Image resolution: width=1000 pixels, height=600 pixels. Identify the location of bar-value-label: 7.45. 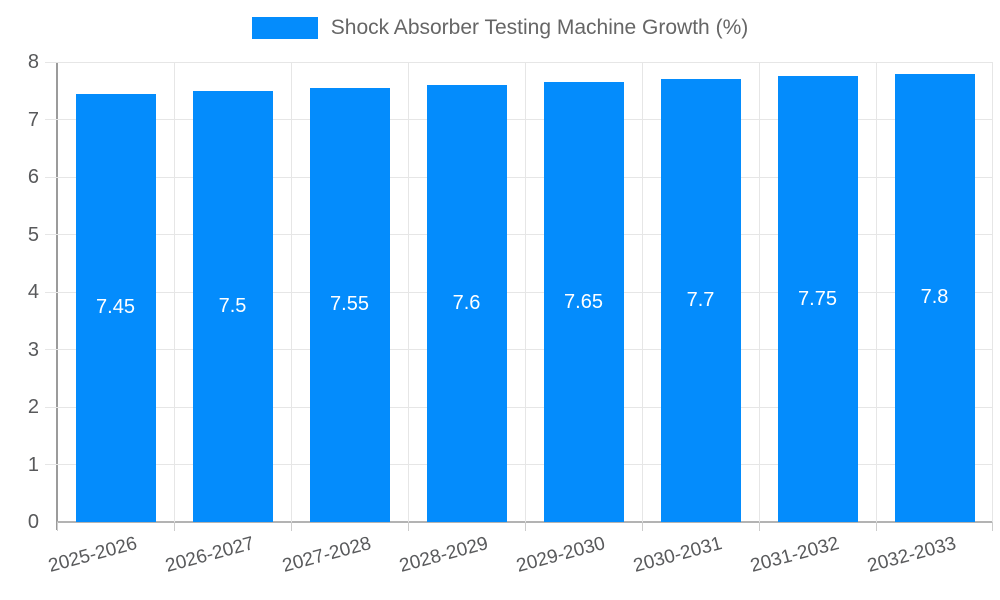
(115, 307).